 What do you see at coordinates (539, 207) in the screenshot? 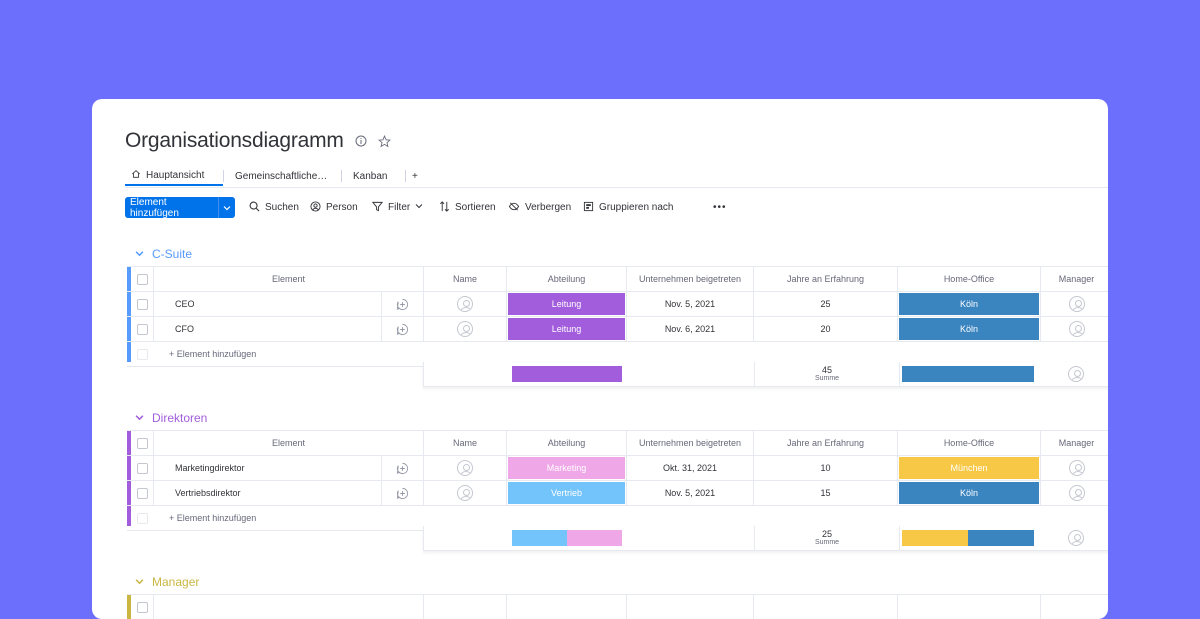
I see `hide-button: Verbergen` at bounding box center [539, 207].